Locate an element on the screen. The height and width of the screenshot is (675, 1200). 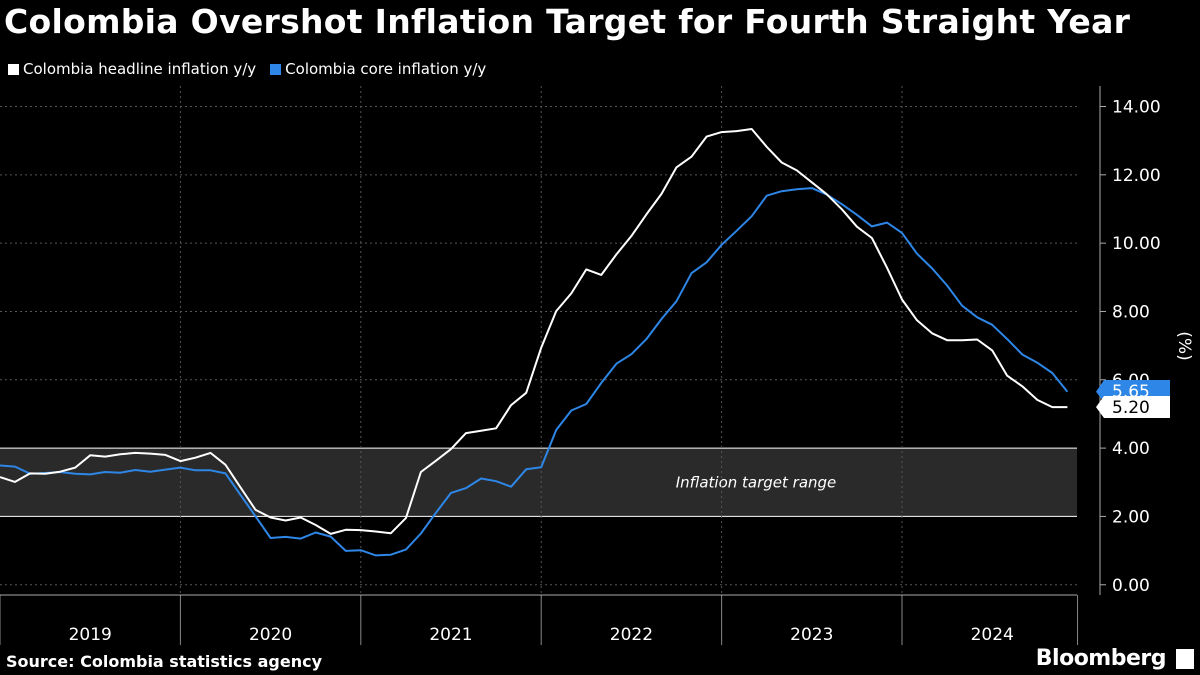
bloomberg-logo: Bloomberg is located at coordinates (1101, 658).